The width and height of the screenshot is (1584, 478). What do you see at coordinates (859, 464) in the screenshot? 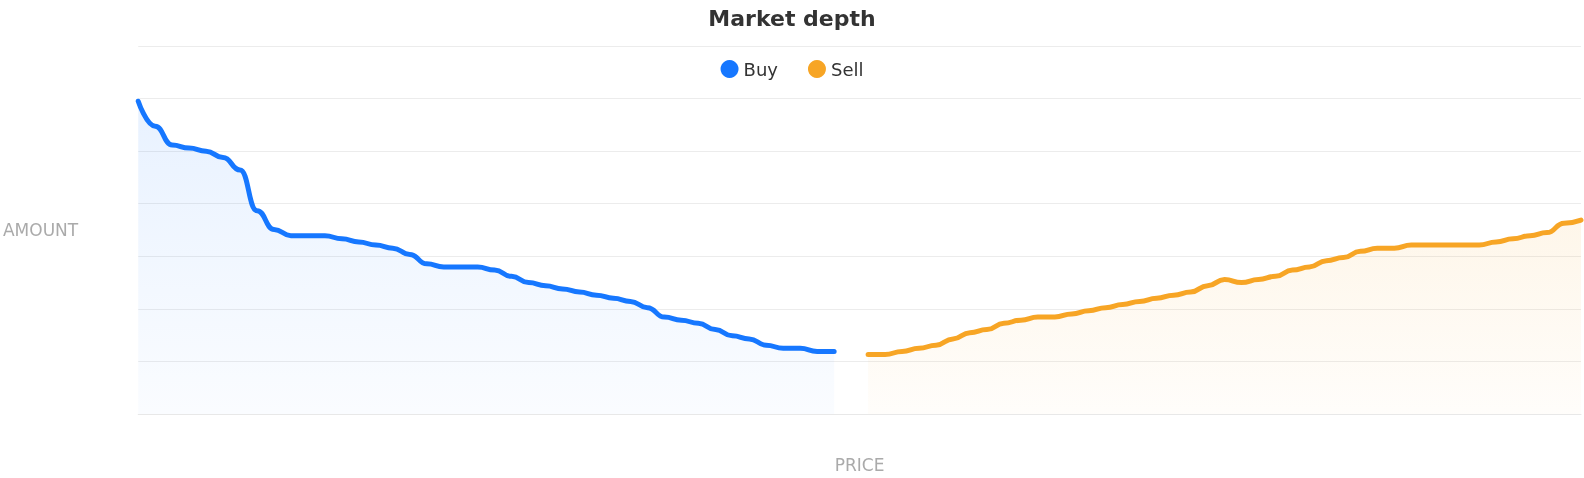
I see `x-axis-title: PRICE` at bounding box center [859, 464].